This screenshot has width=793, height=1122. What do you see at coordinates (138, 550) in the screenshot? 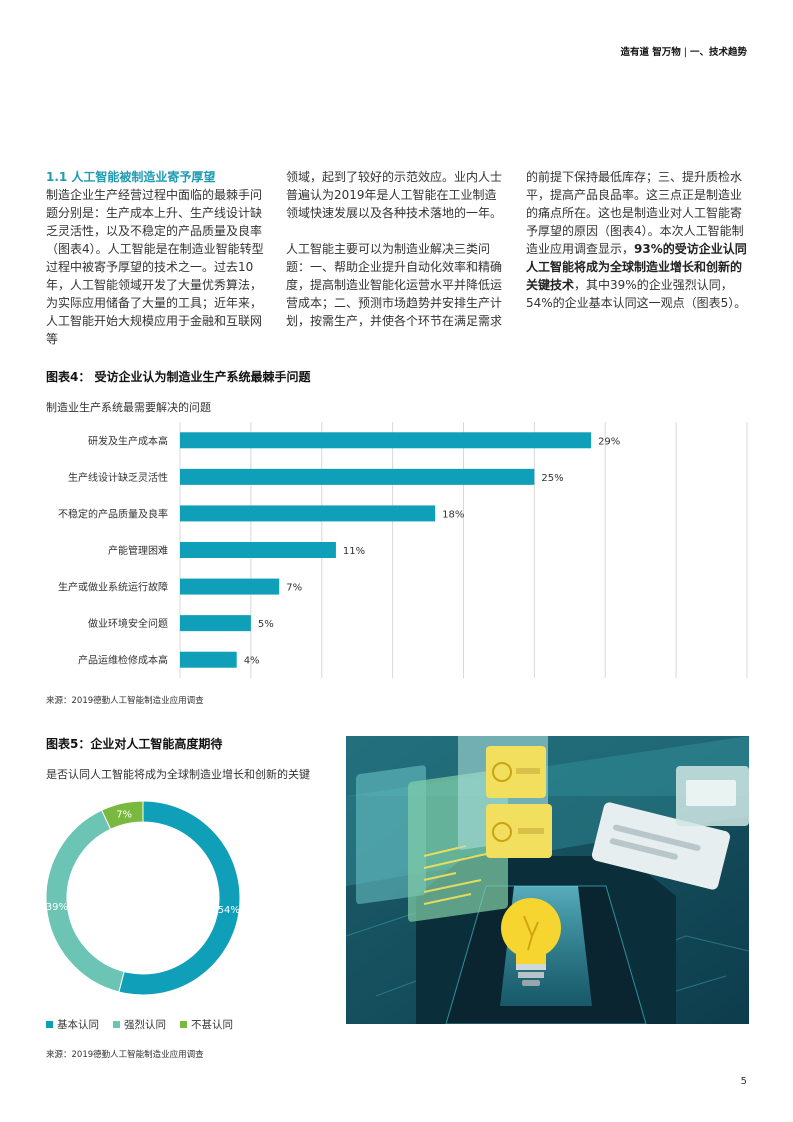
I see `category-label: 产能管理困难` at bounding box center [138, 550].